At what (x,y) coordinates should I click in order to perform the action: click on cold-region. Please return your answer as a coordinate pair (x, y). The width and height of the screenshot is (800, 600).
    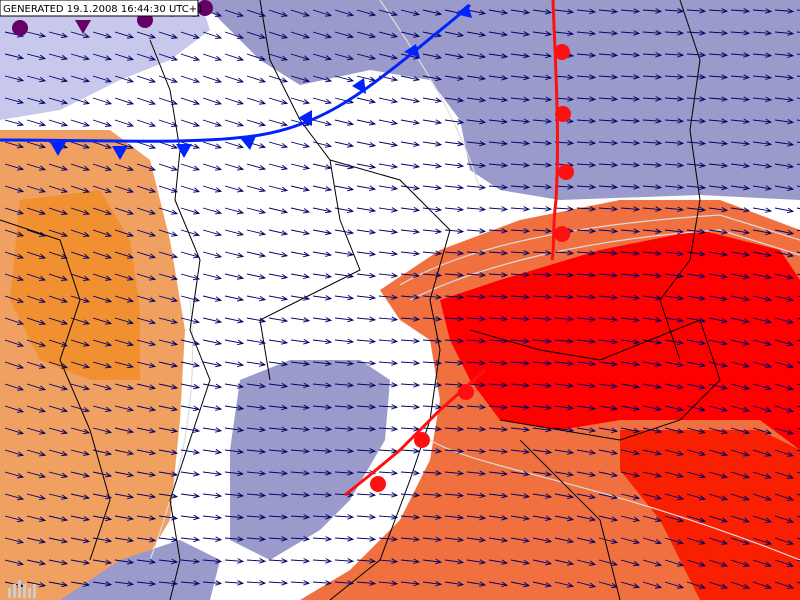
    Looking at the image, I should click on (140, 570).